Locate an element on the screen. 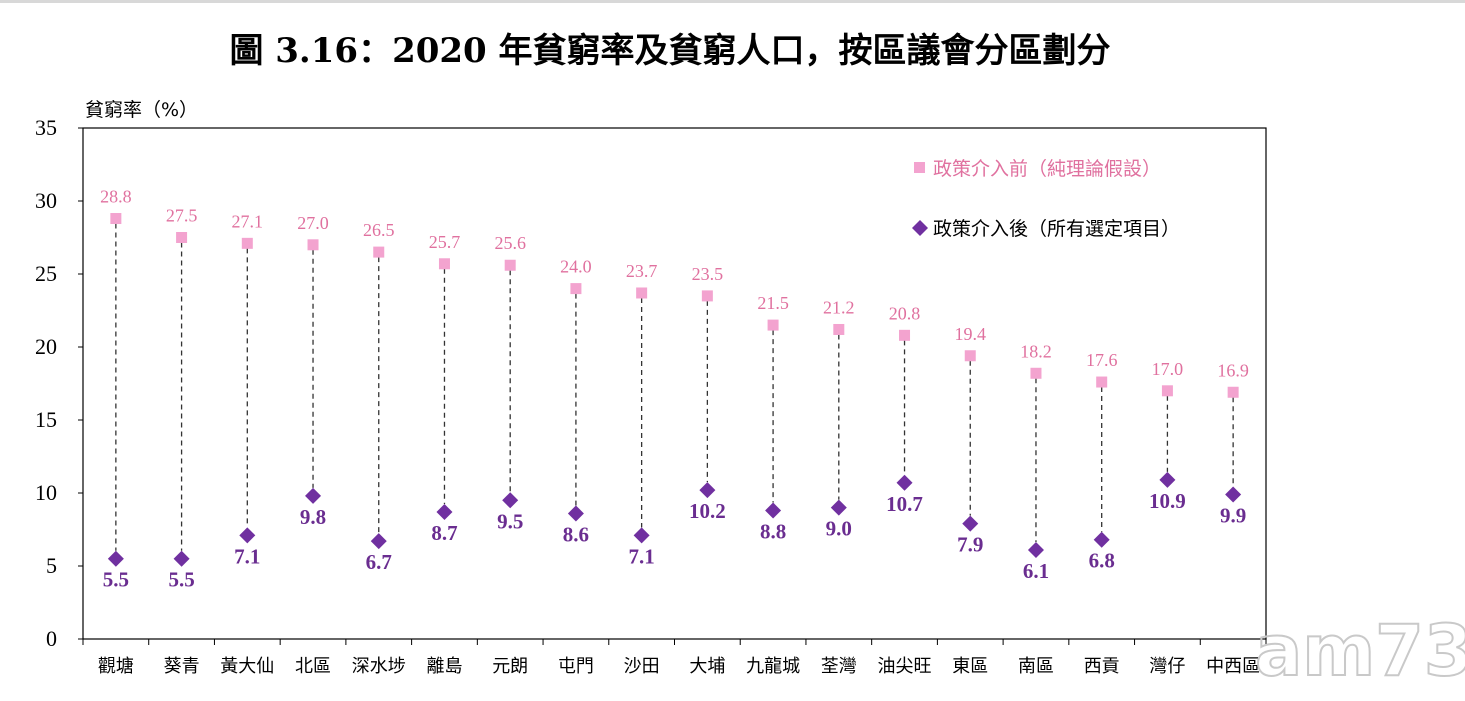 This screenshot has width=1465, height=701. legend-label-before: 政策介入前（純理論假設） is located at coordinates (1047, 169).